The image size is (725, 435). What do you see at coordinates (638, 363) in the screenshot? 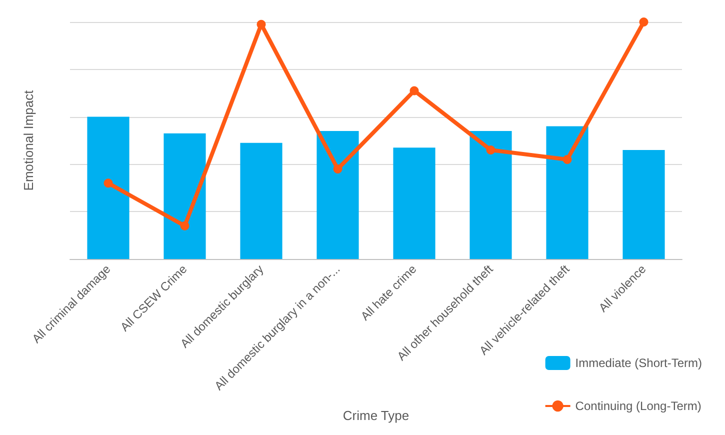
I see `legend-label: Immediate (Short-Term)` at bounding box center [638, 363].